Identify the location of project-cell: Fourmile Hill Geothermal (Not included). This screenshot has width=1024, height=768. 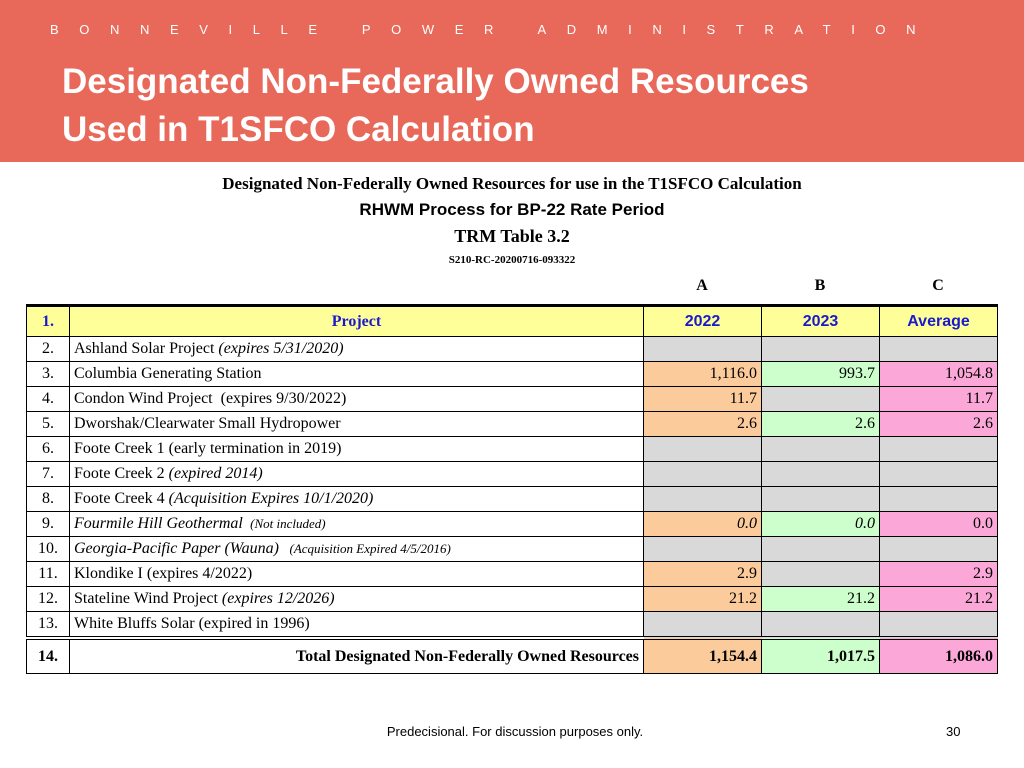
(356, 524).